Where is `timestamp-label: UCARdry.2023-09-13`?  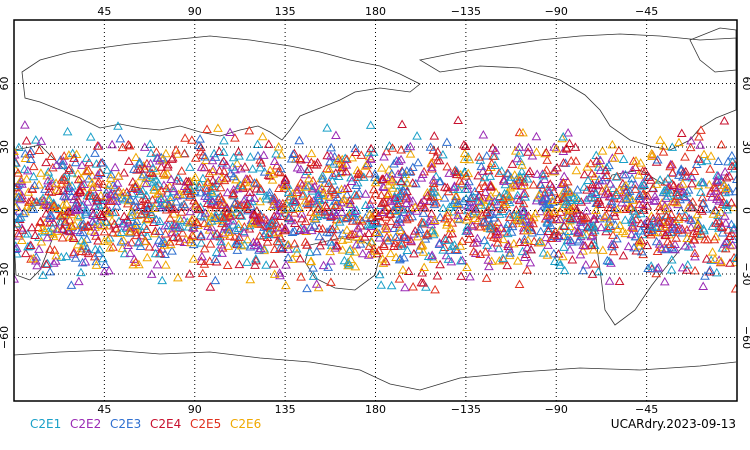
timestamp-label: UCARdry.2023-09-13 is located at coordinates (673, 424).